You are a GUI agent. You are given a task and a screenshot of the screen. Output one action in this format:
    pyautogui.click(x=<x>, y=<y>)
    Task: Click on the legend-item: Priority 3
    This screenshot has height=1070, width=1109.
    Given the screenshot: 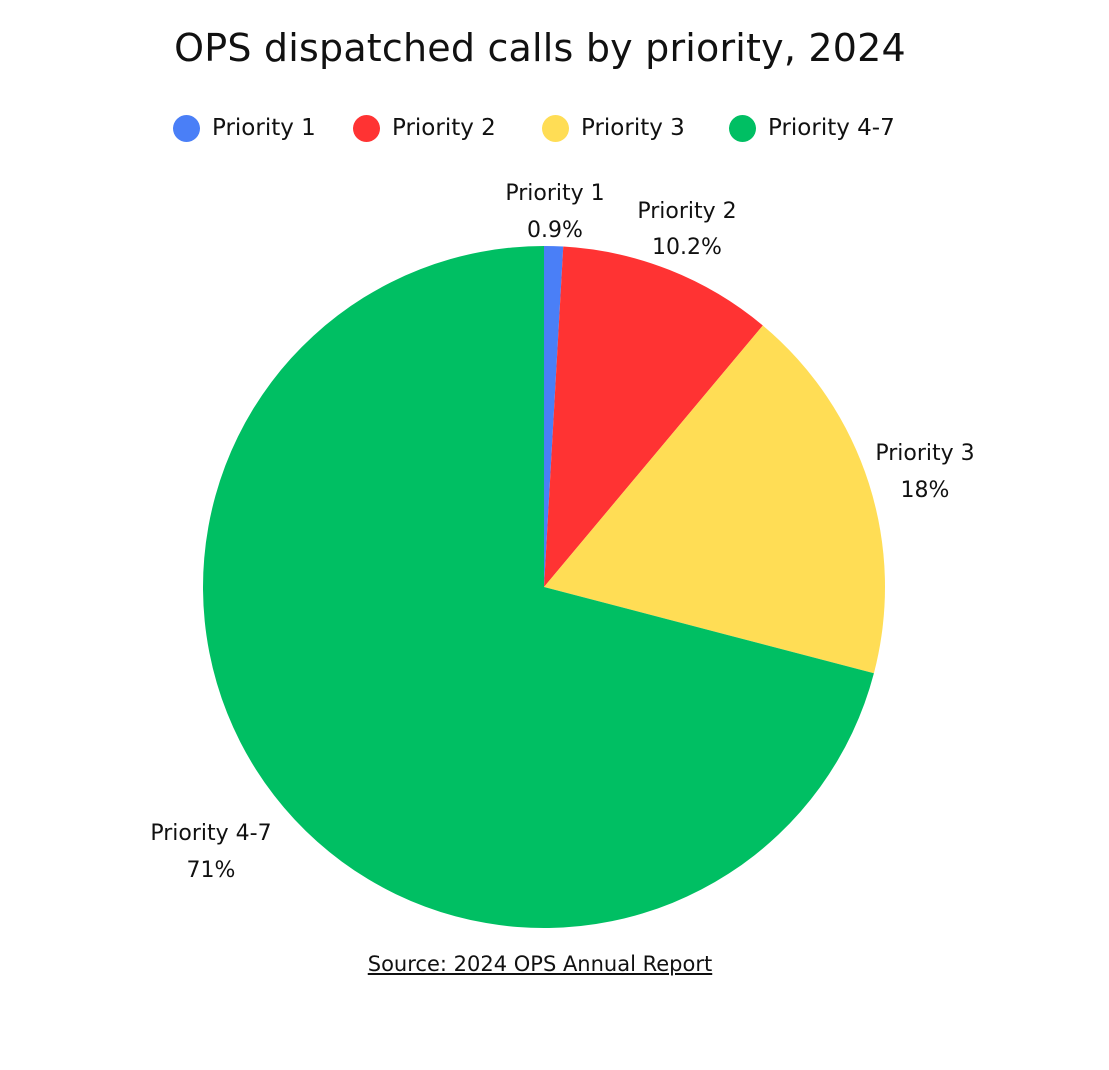 What is the action you would take?
    pyautogui.click(x=613, y=128)
    